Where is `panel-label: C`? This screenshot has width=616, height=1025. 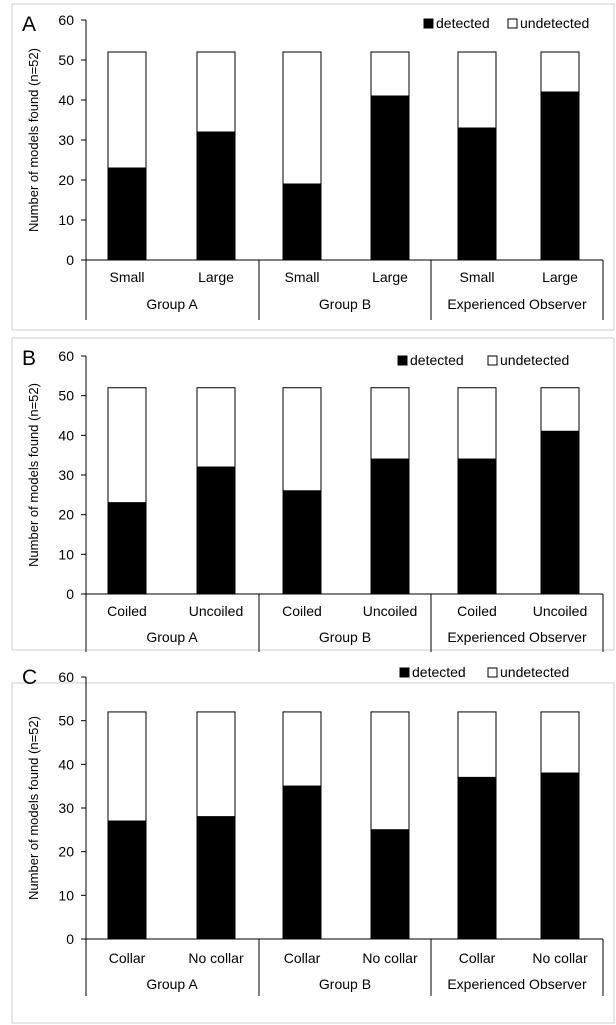
panel-label: C is located at coordinates (29, 677).